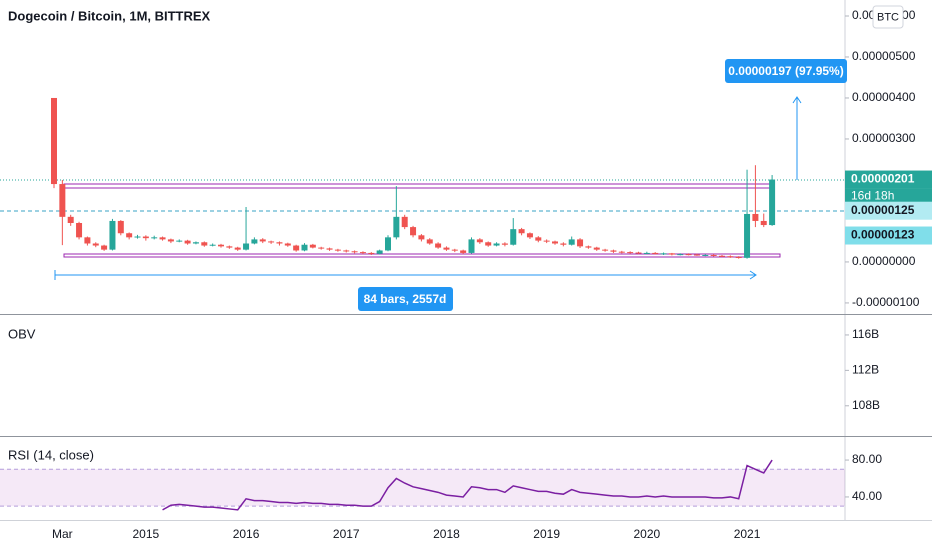  I want to click on range-box, so click(422, 255).